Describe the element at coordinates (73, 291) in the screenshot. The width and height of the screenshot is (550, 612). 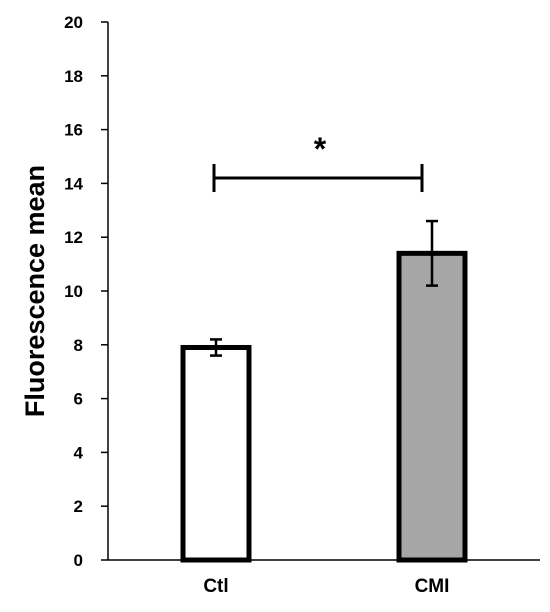
I see `y-tick-label: 10` at that location.